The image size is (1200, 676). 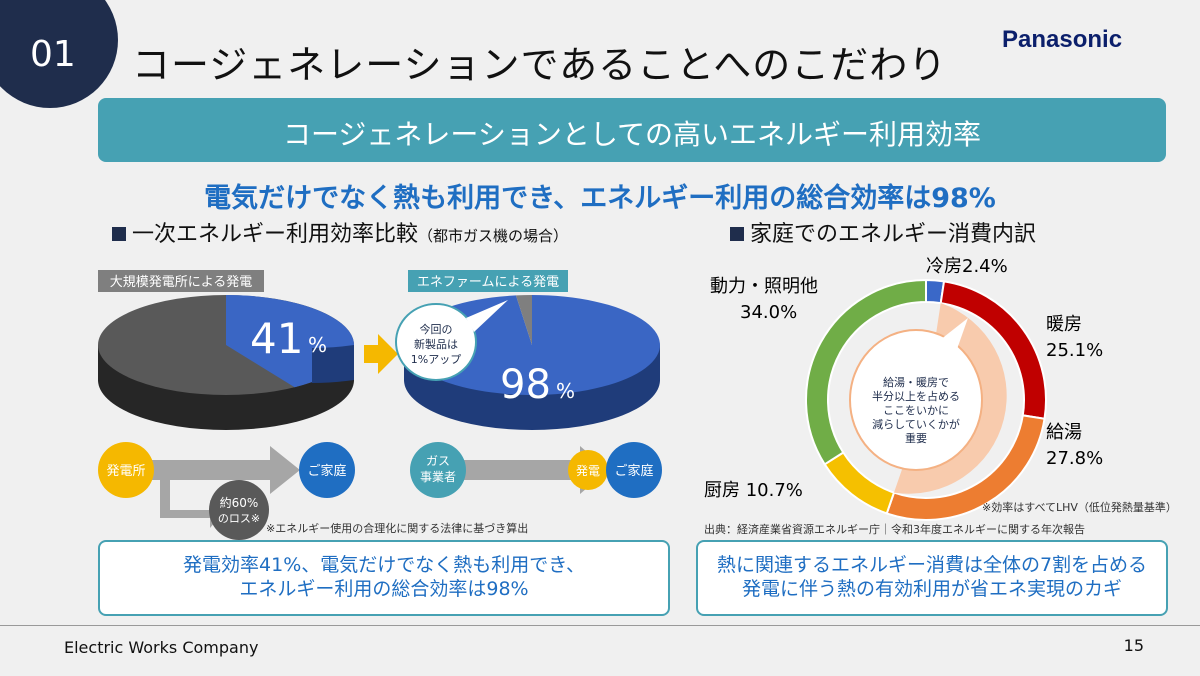 I want to click on pie2-value: 98, so click(x=525, y=385).